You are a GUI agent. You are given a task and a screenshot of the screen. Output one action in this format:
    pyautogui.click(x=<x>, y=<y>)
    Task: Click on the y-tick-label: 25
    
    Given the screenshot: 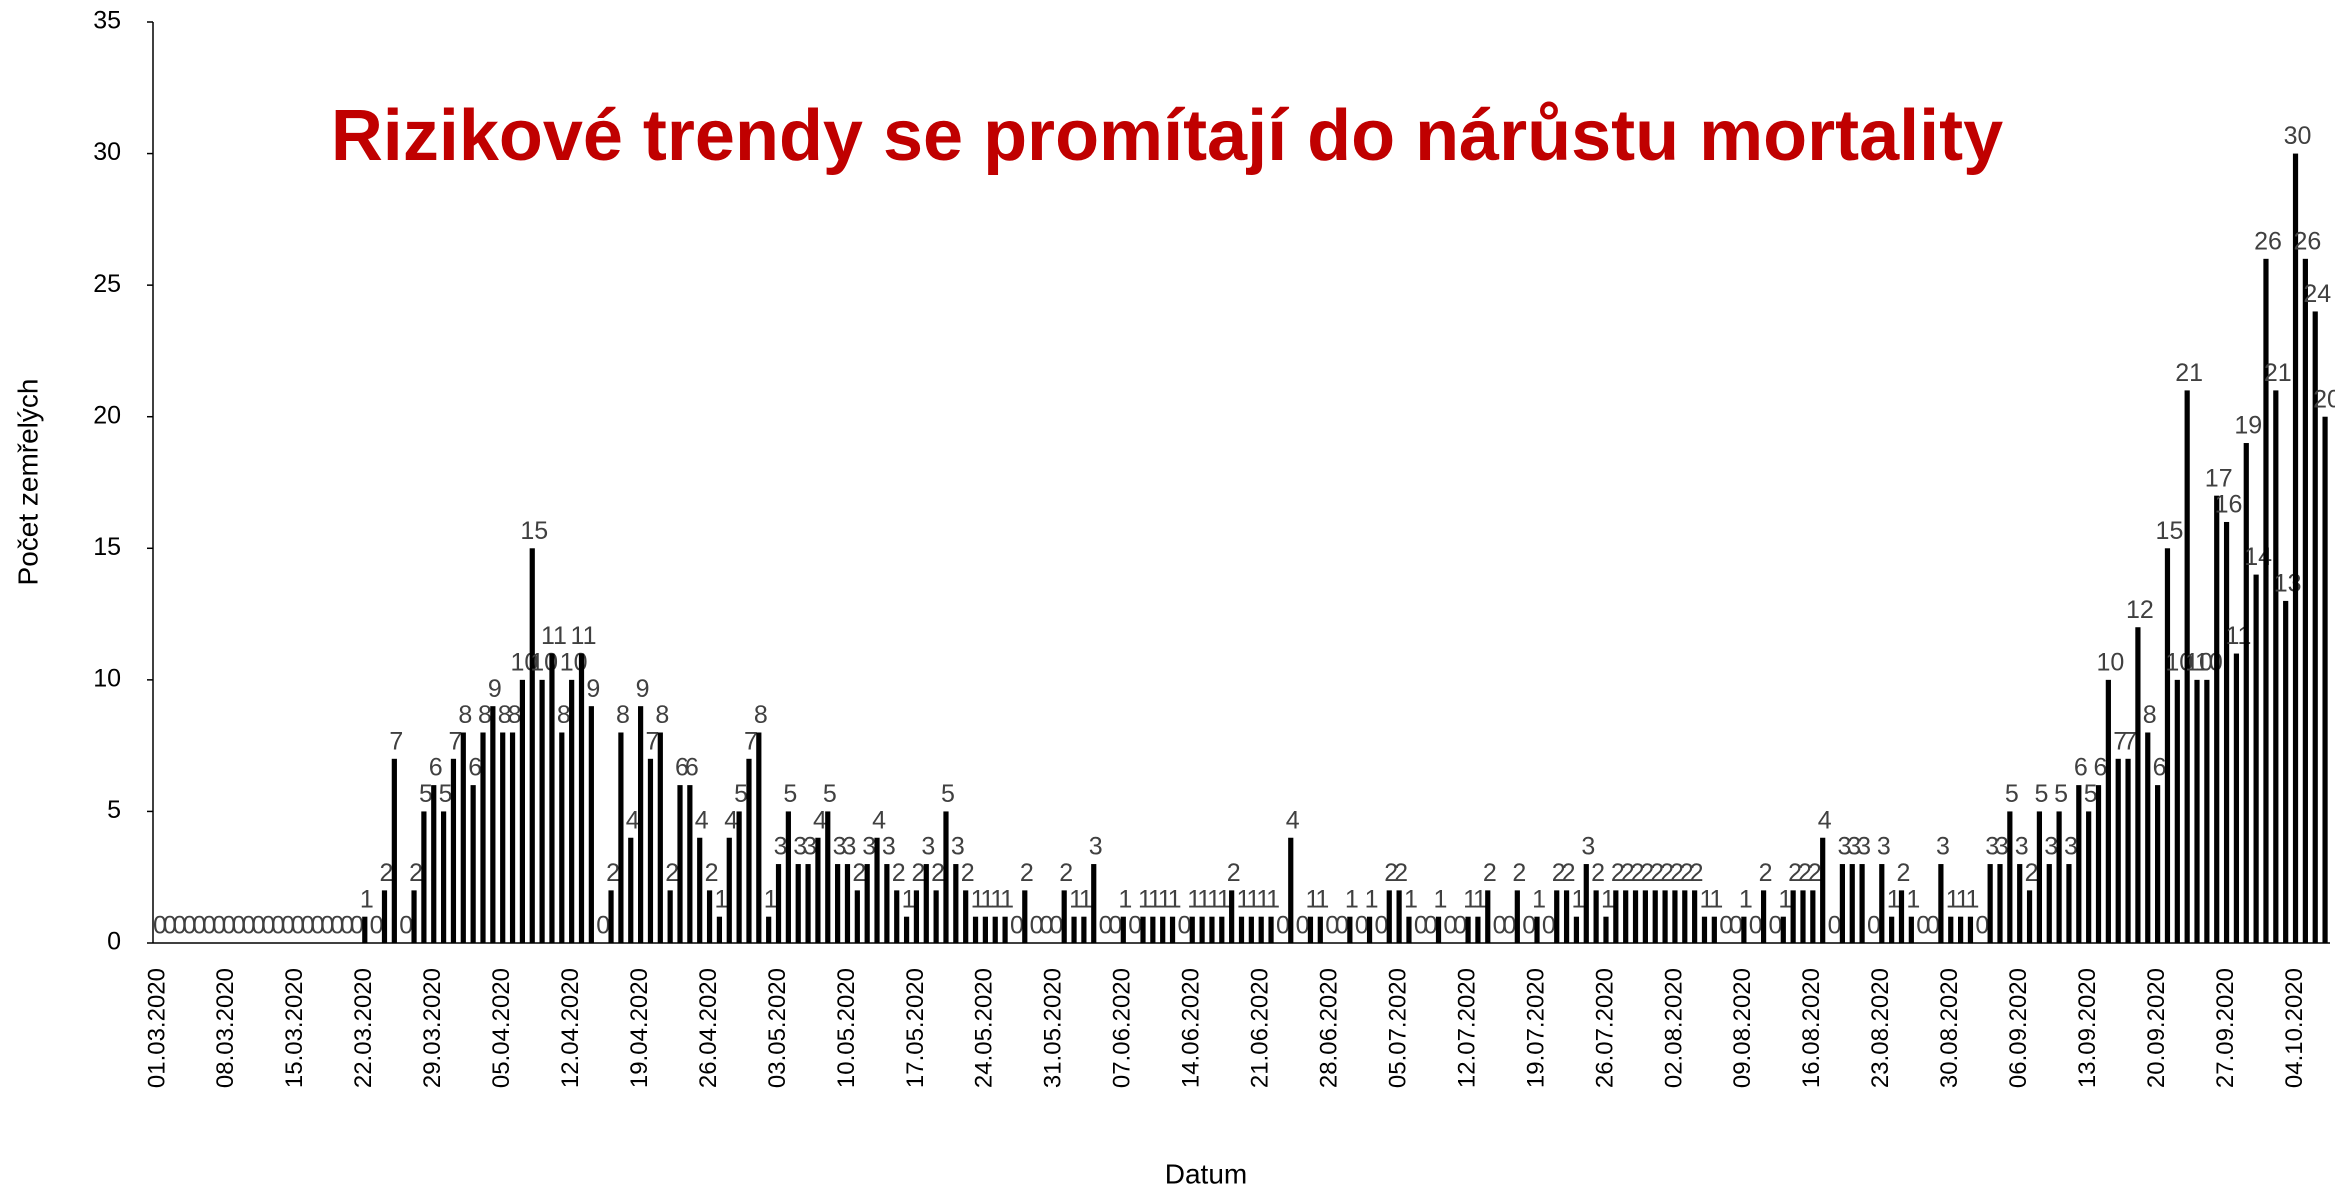 What is the action you would take?
    pyautogui.click(x=107, y=284)
    